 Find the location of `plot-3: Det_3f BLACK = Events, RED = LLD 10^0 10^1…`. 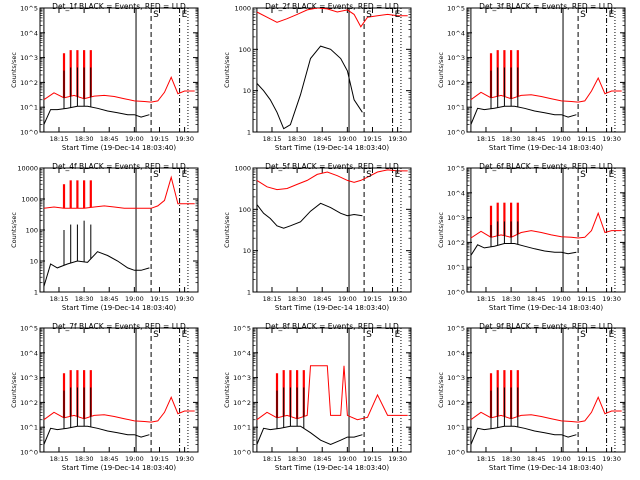

plot-3: Det_3f BLACK = Events, RED = LLD 10^0 10^1… is located at coordinates (531, 77).